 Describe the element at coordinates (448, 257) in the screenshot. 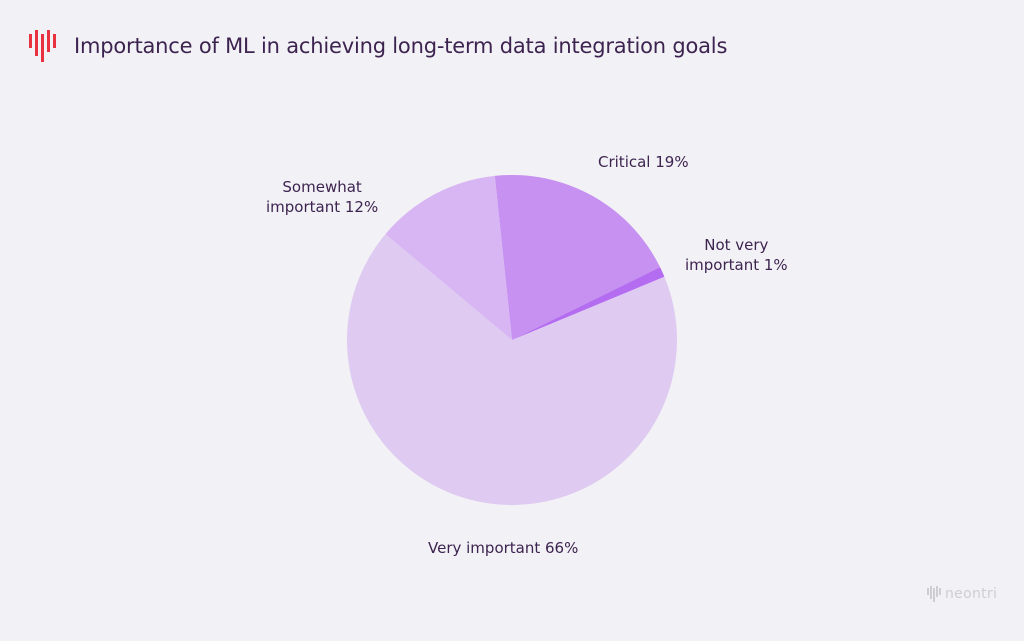

I see `pie-slice-somewhat-important` at that location.